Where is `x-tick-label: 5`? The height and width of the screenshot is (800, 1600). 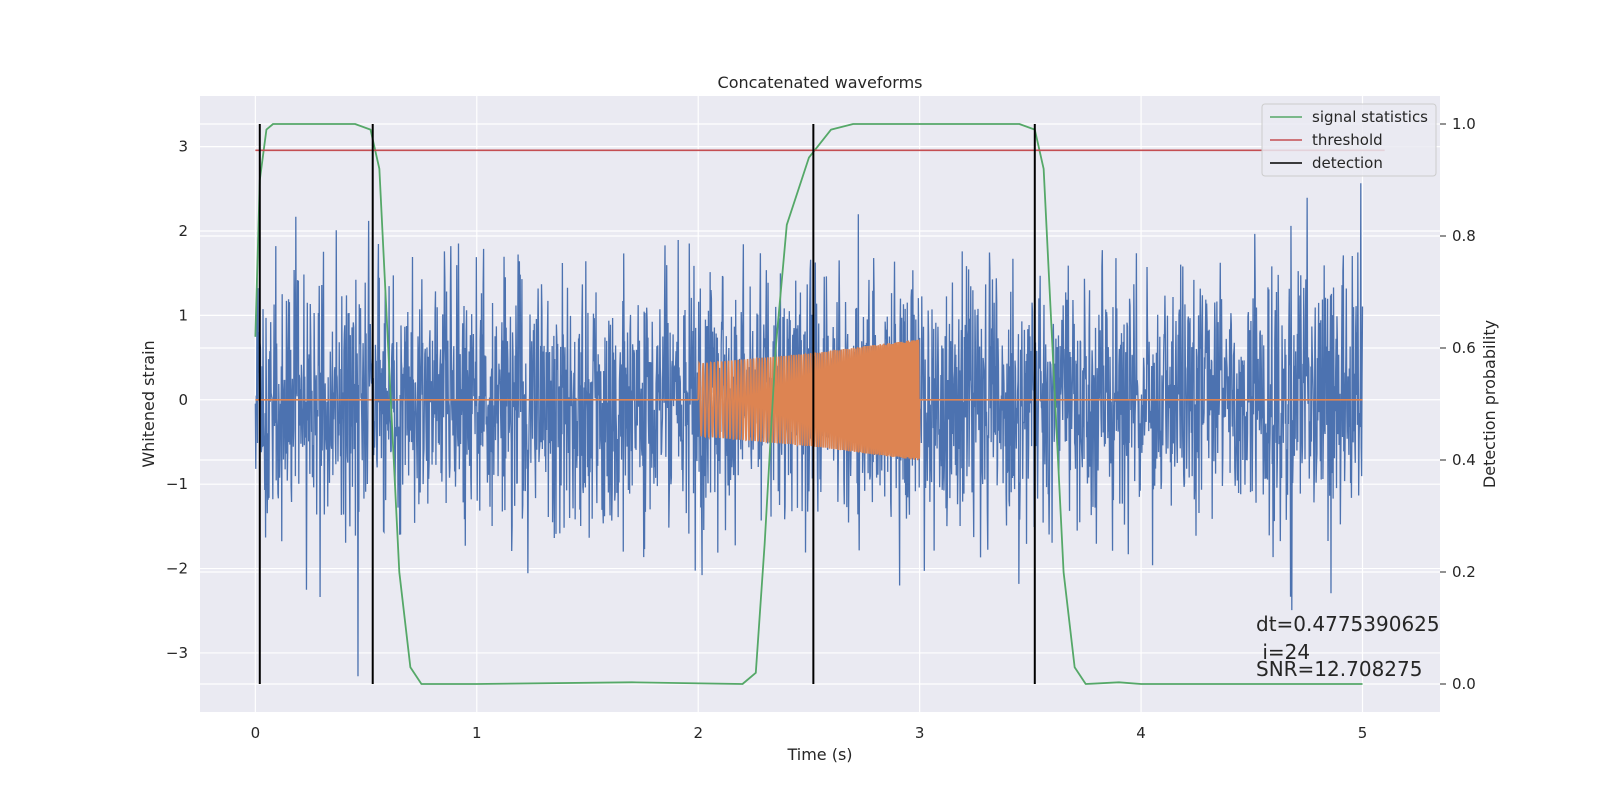
x-tick-label: 5 is located at coordinates (1363, 733).